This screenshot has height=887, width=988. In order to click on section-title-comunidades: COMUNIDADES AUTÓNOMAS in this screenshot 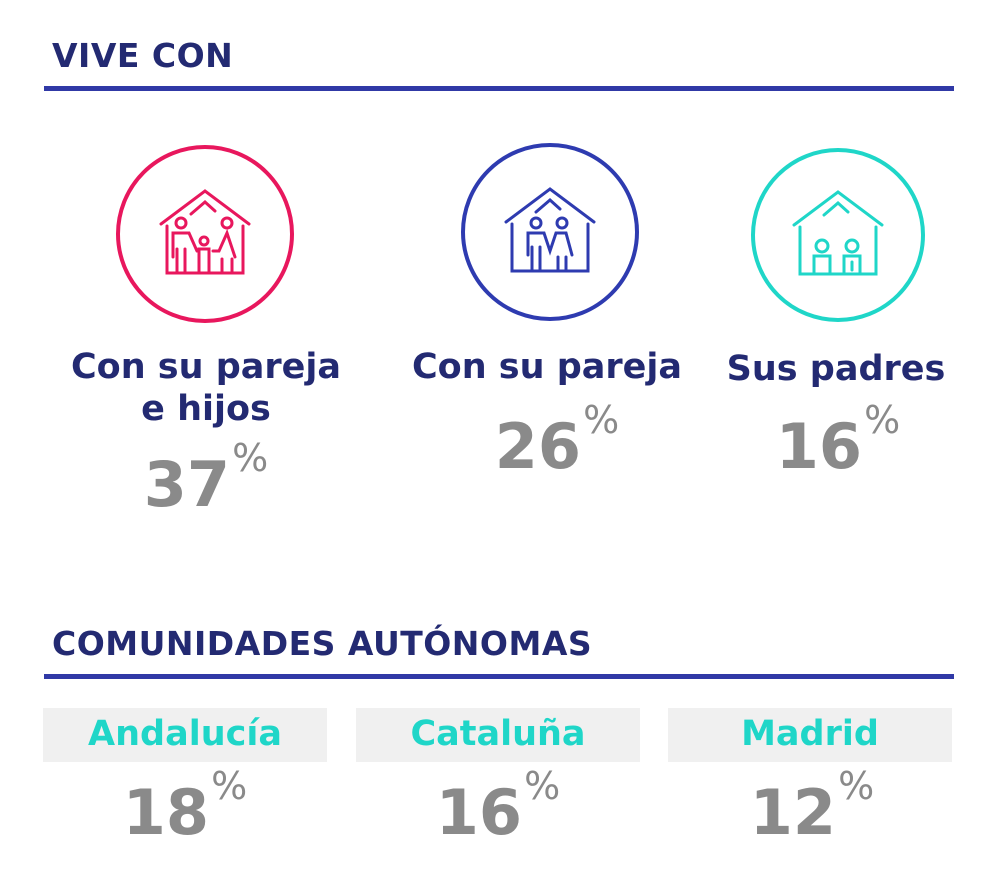, I will do `click(322, 643)`.